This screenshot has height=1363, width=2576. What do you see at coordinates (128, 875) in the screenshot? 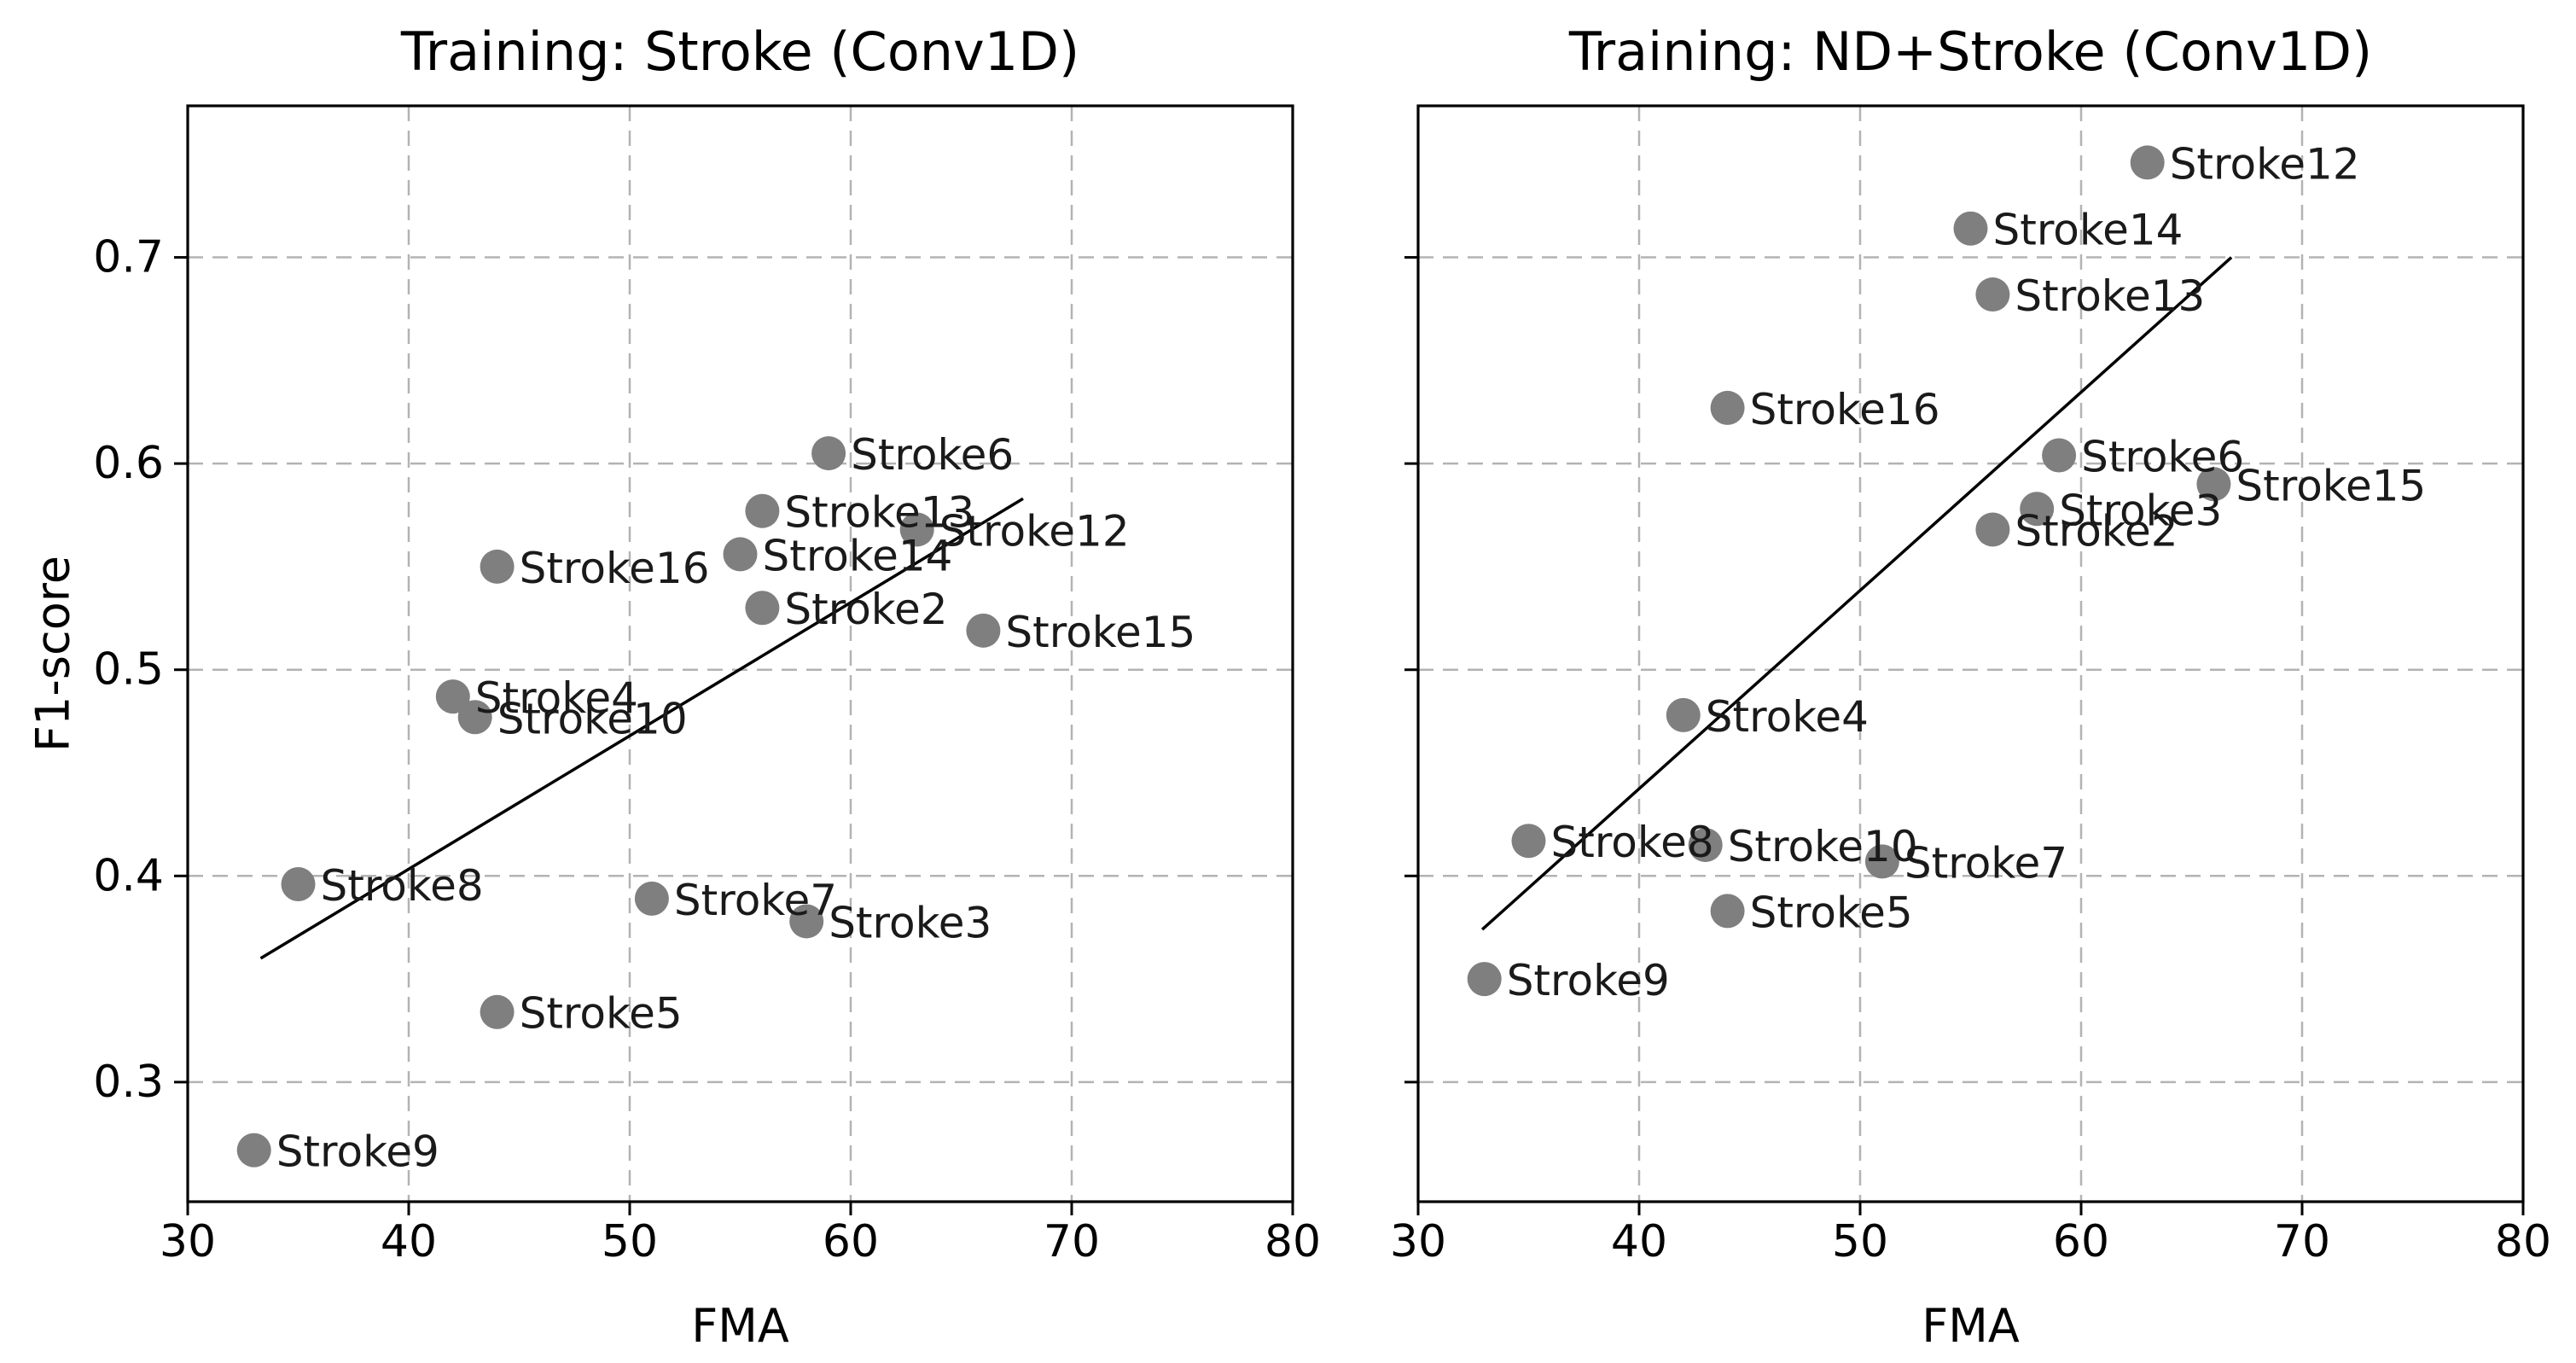
I see `y-tick-label: 0.4` at bounding box center [128, 875].